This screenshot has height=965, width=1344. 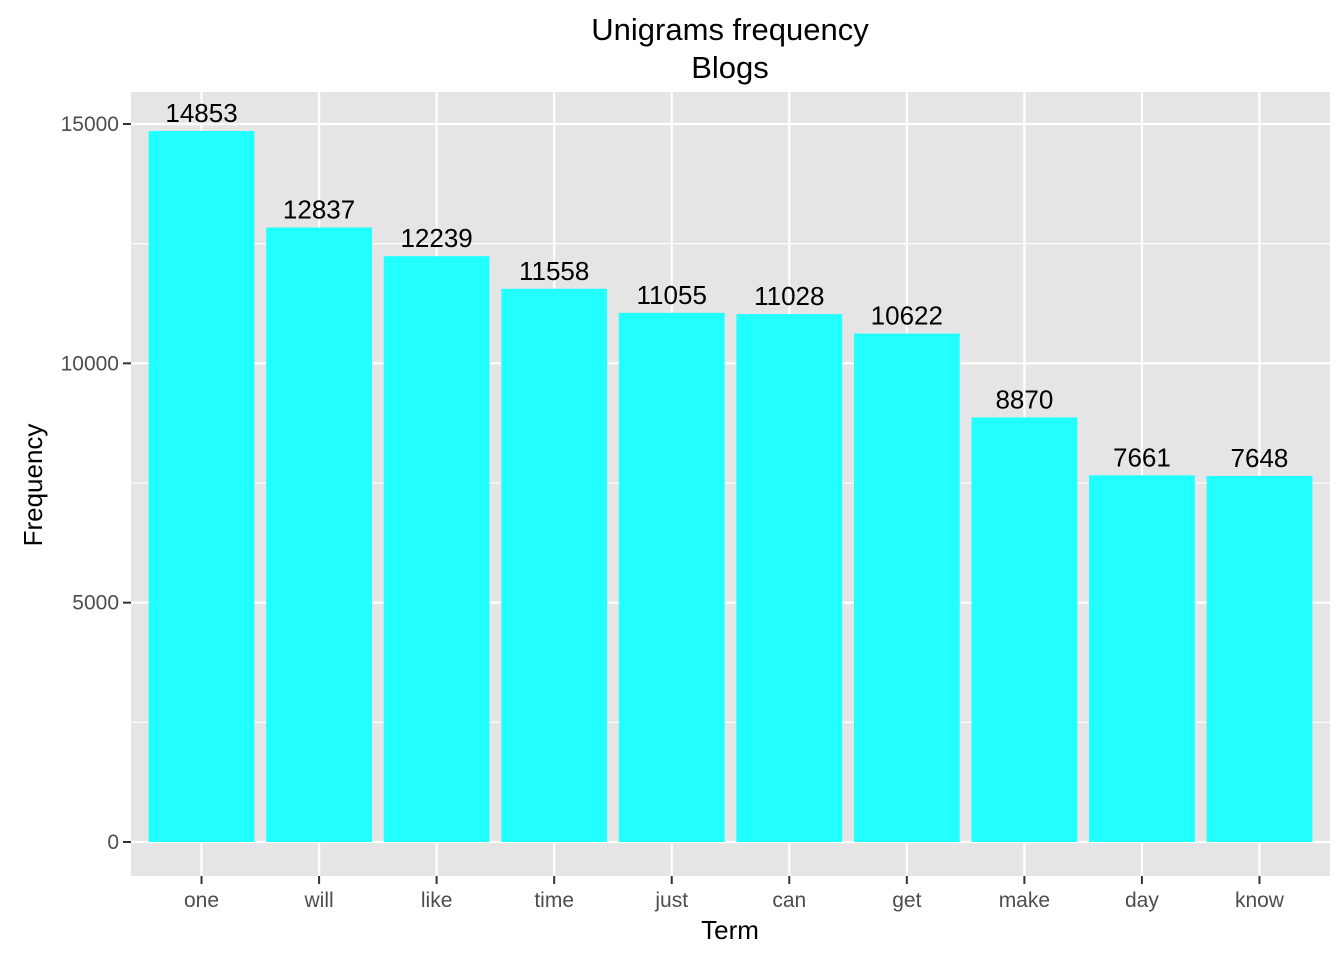 I want to click on bar-value-label: 11055, so click(x=672, y=295).